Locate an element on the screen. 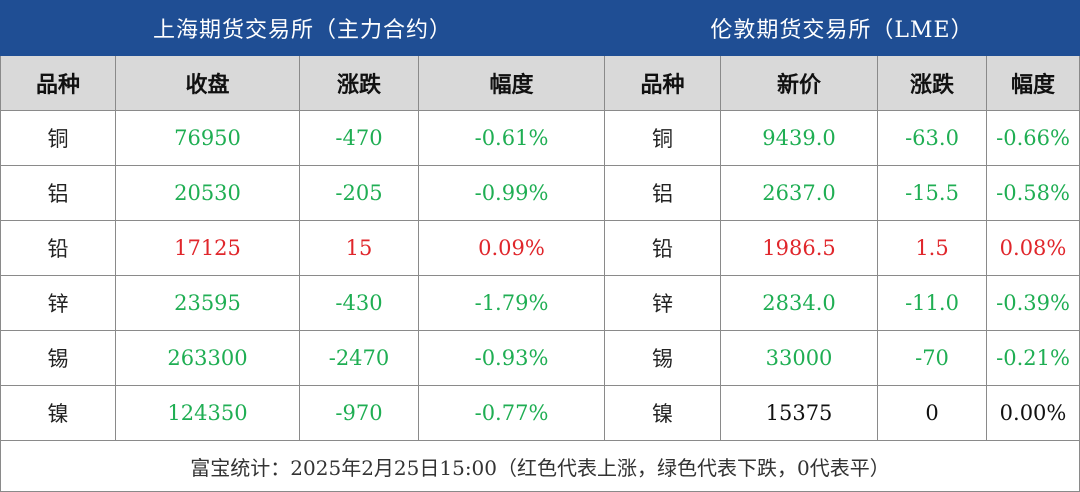 Image resolution: width=1080 pixels, height=492 pixels. lme-metal-cell: 镍 is located at coordinates (663, 413).